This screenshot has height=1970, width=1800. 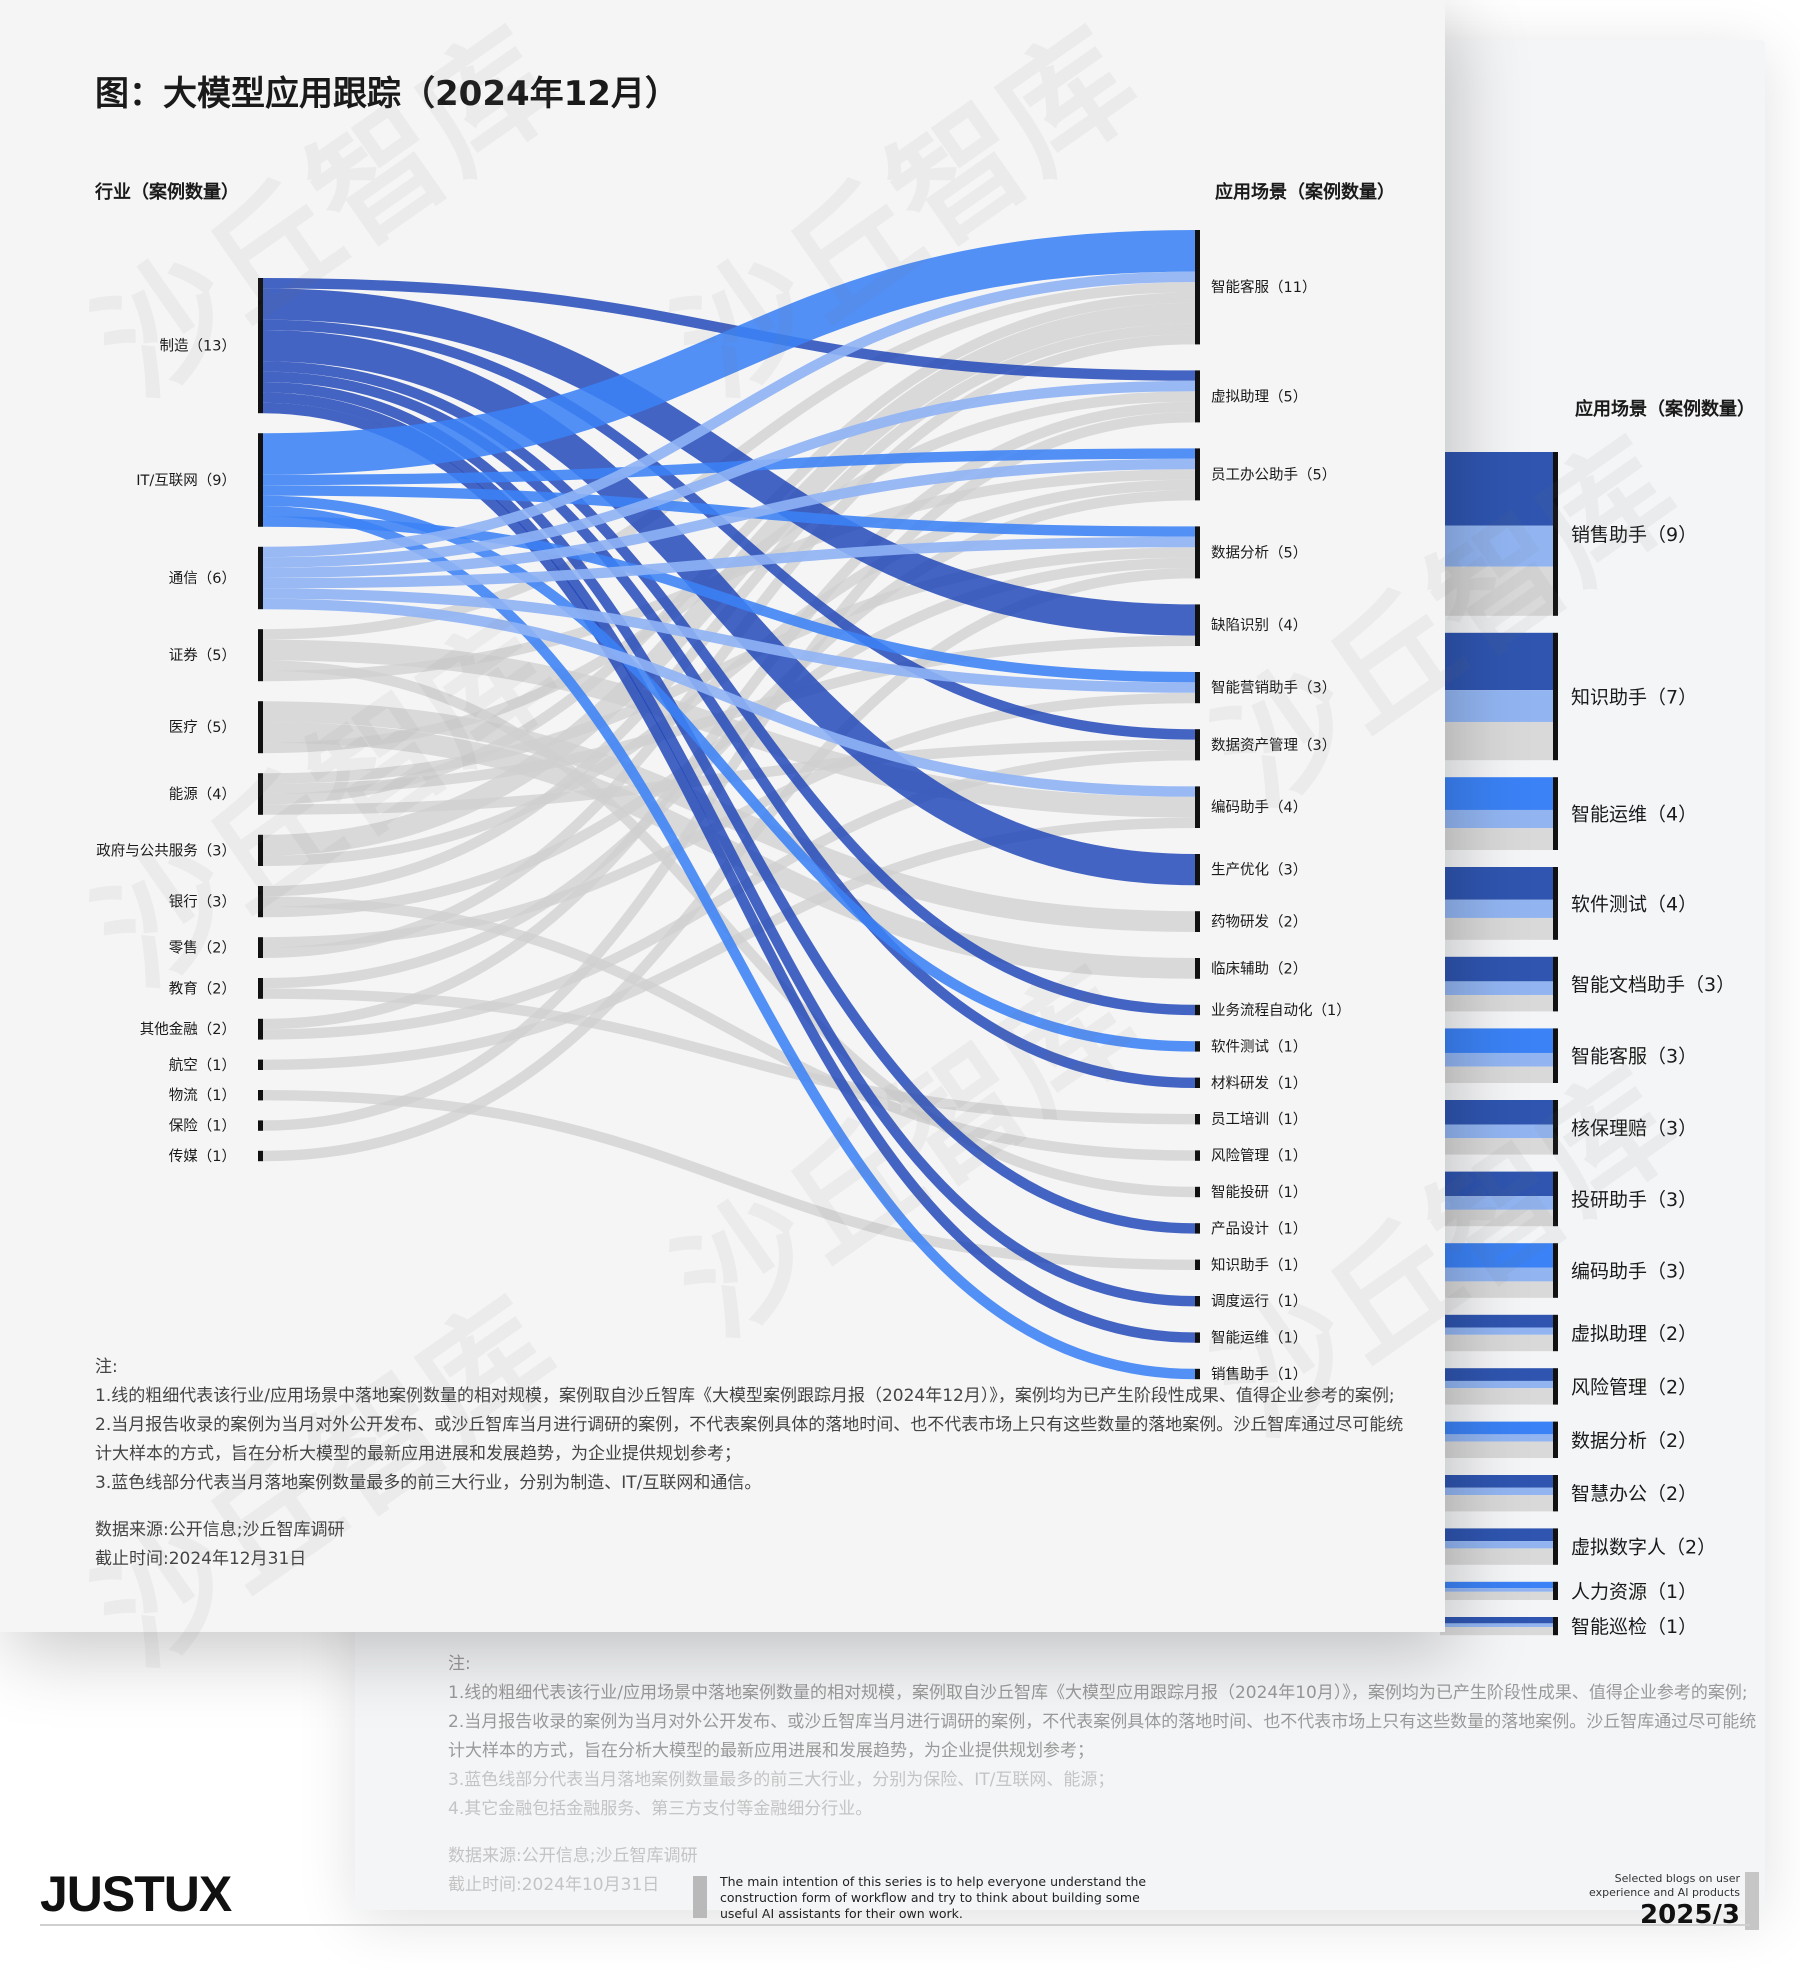 What do you see at coordinates (1259, 1083) in the screenshot?
I see `scenario-label: 材料研发（1）` at bounding box center [1259, 1083].